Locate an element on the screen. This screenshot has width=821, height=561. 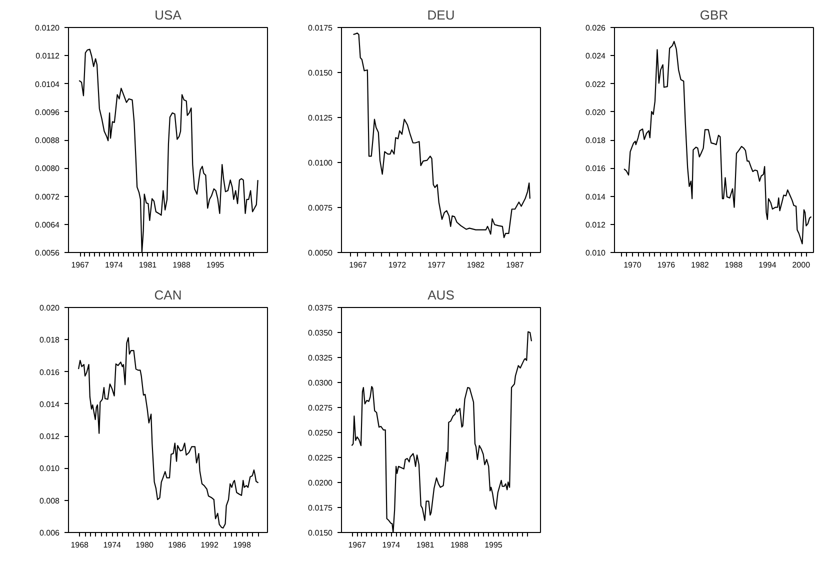
y-tick-label: 0.026 is located at coordinates (595, 28).